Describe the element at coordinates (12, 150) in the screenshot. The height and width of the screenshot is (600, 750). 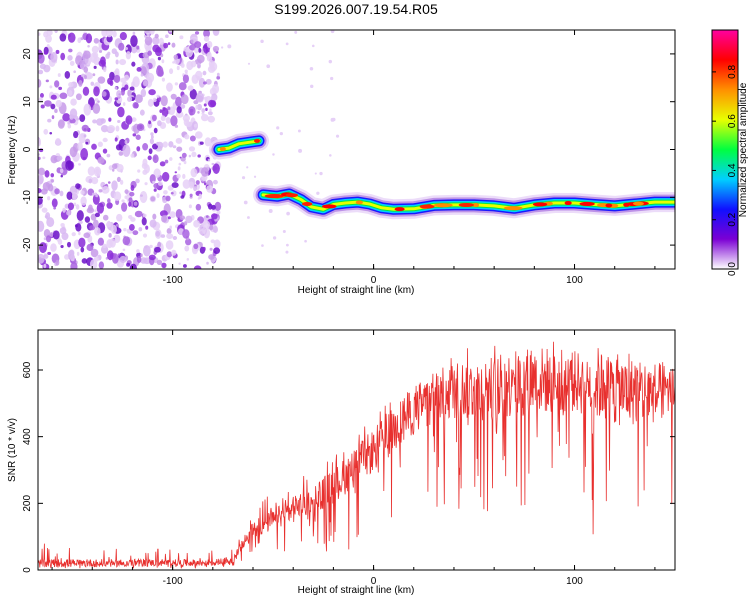
I see `spectrogram-ylabel: Frequency (Hz)` at that location.